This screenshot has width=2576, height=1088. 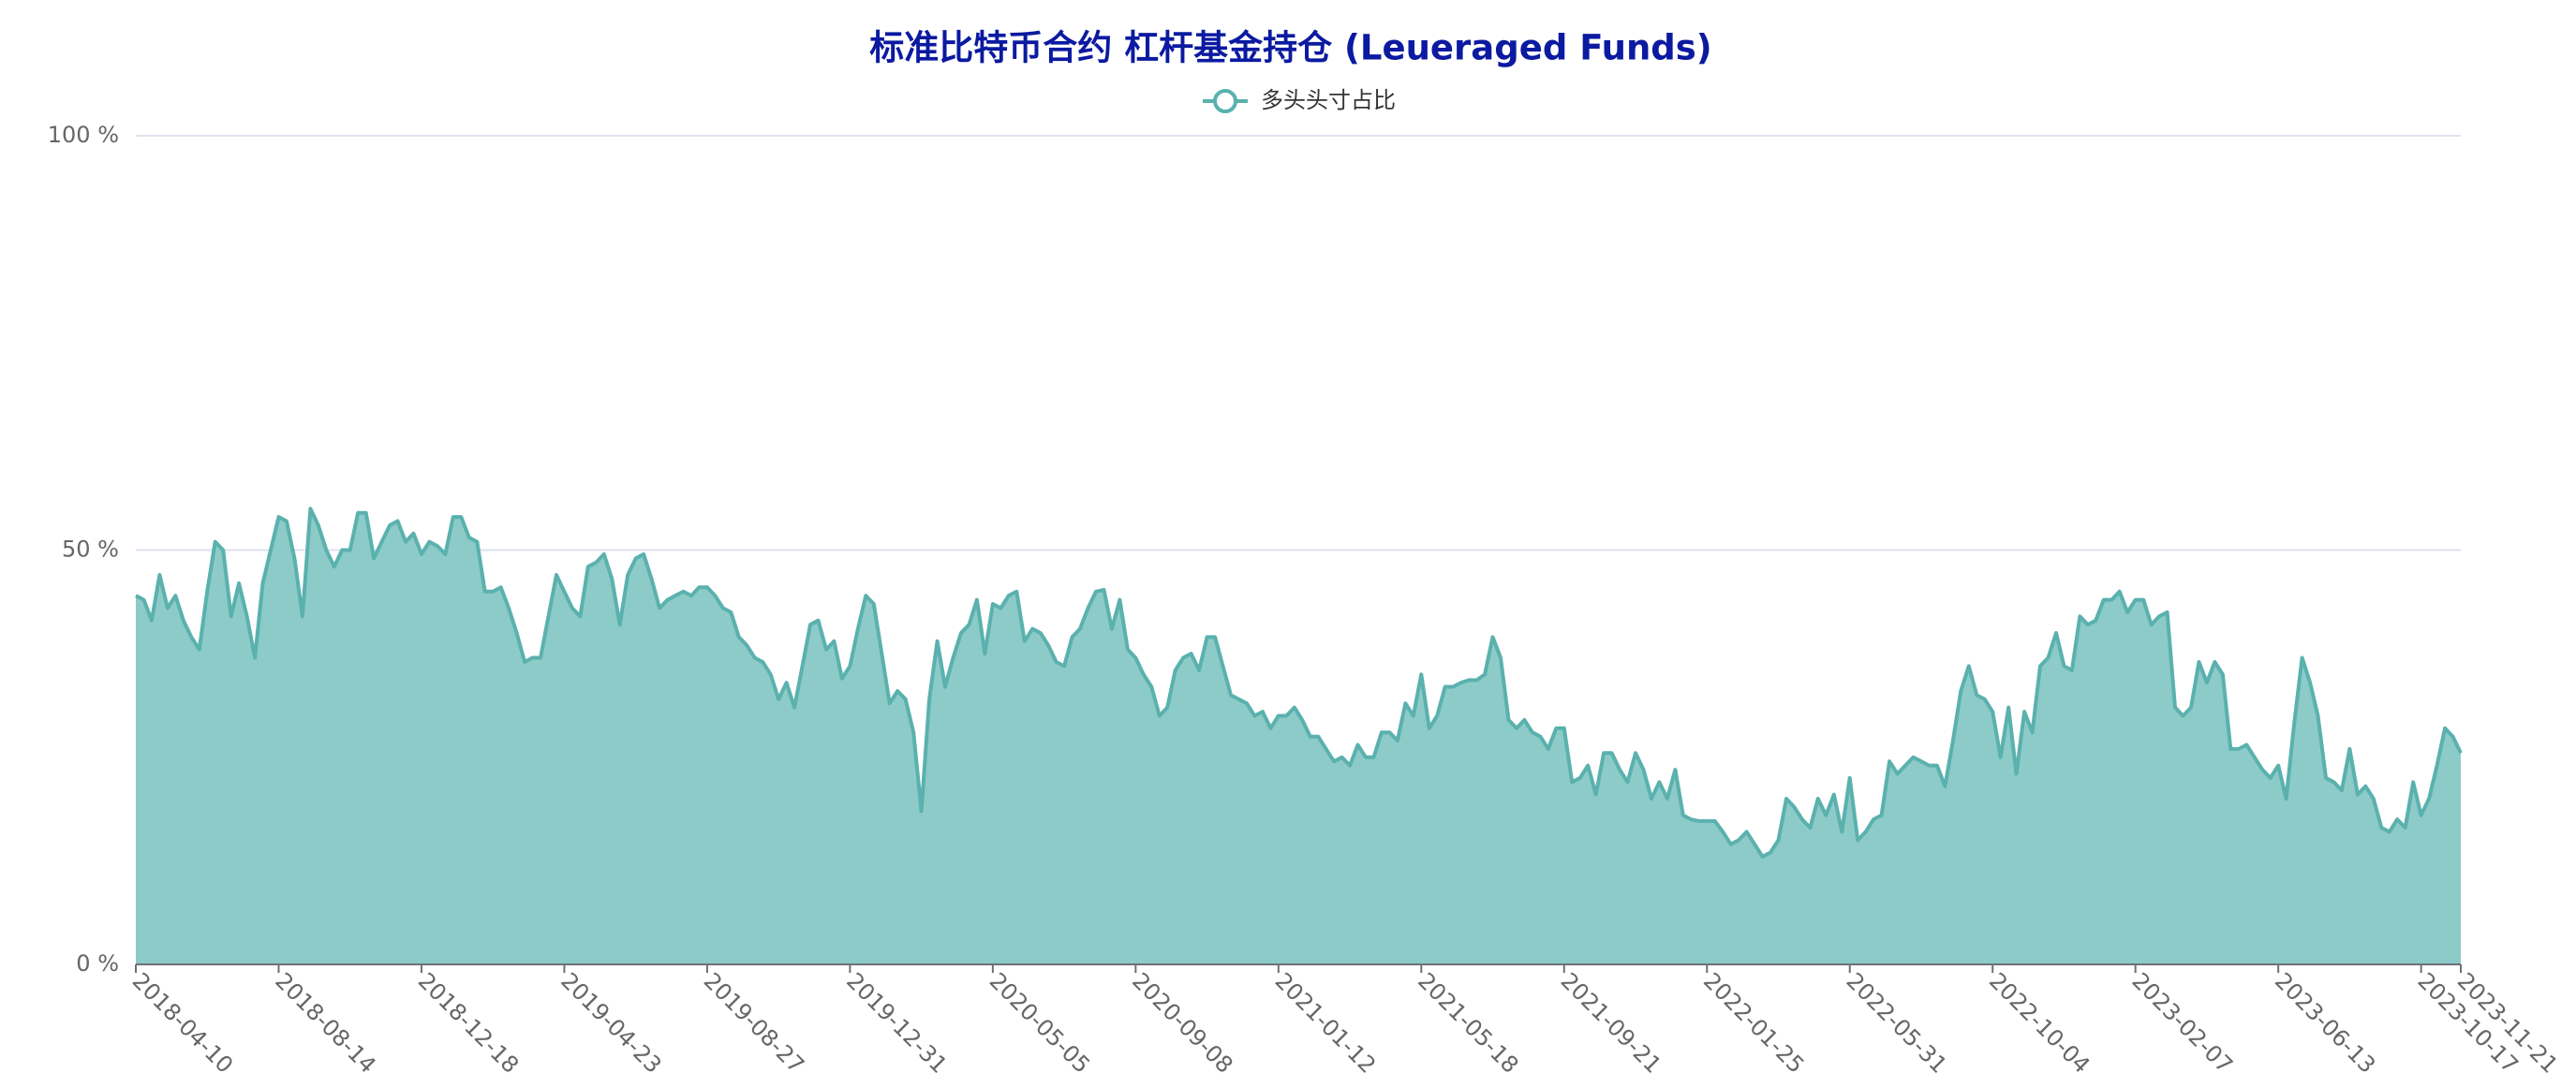 I want to click on chart-title: 标准比特币合约 杠杆基金持仓 (Leueraged Funds), so click(x=1290, y=48).